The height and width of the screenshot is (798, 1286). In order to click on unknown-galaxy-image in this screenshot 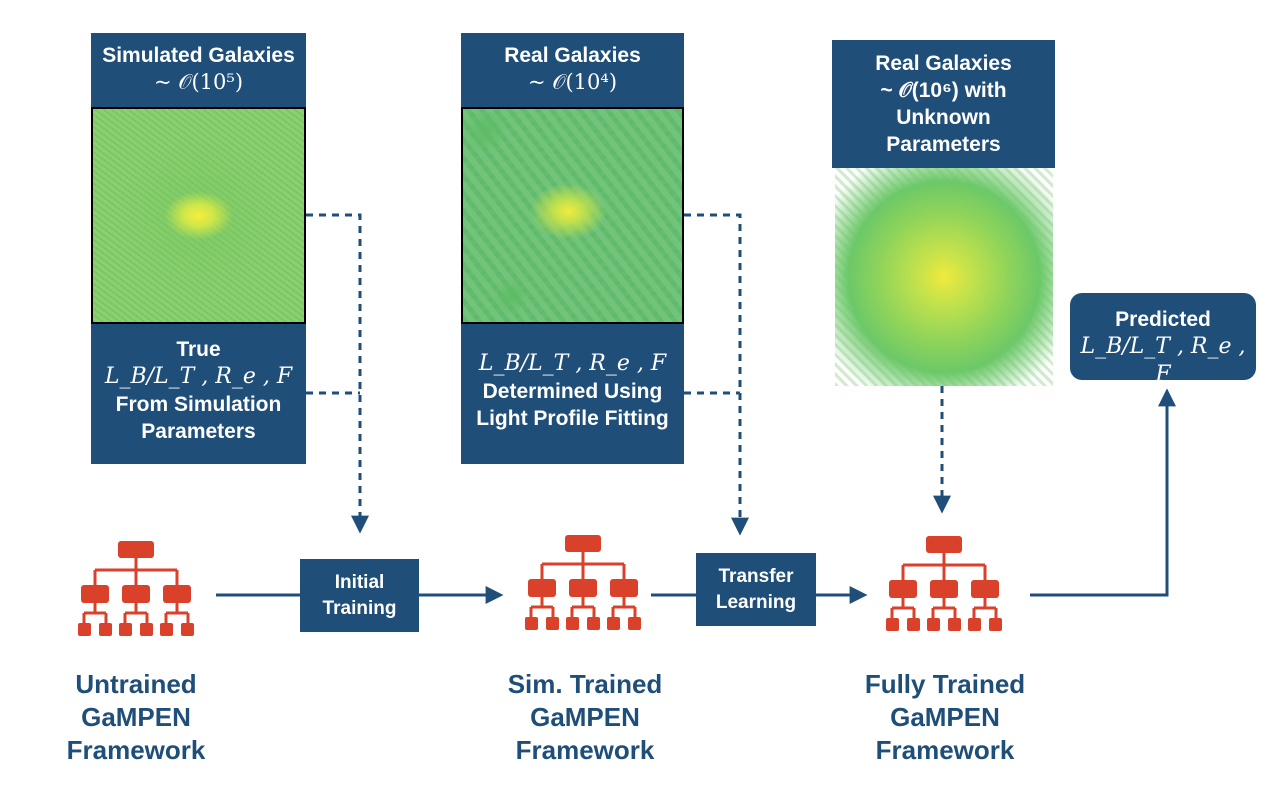, I will do `click(944, 277)`.